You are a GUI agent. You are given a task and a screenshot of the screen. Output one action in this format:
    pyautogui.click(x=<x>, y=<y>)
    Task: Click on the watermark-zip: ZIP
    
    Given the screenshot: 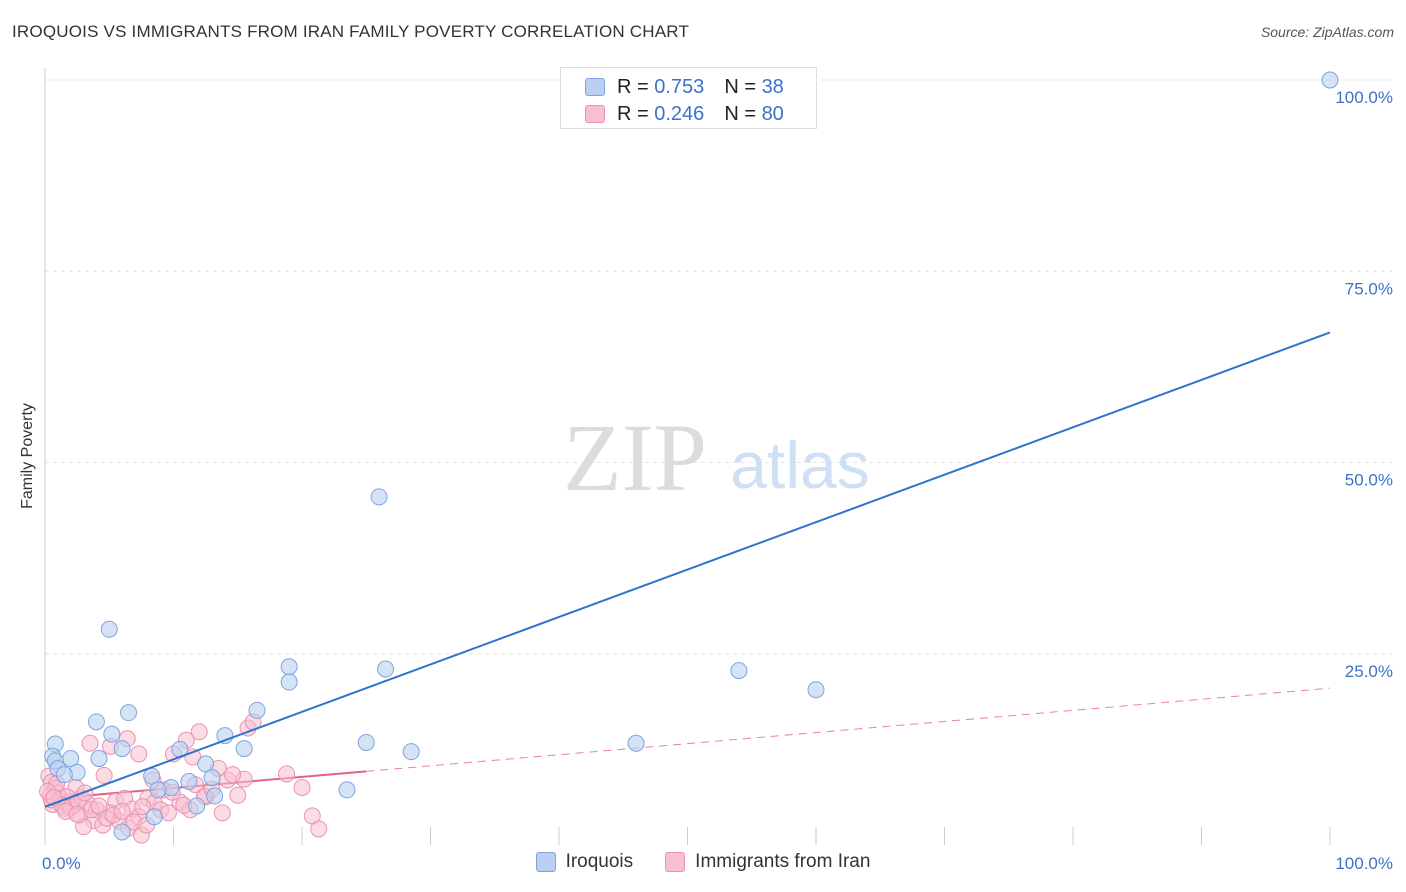 What is the action you would take?
    pyautogui.click(x=635, y=457)
    